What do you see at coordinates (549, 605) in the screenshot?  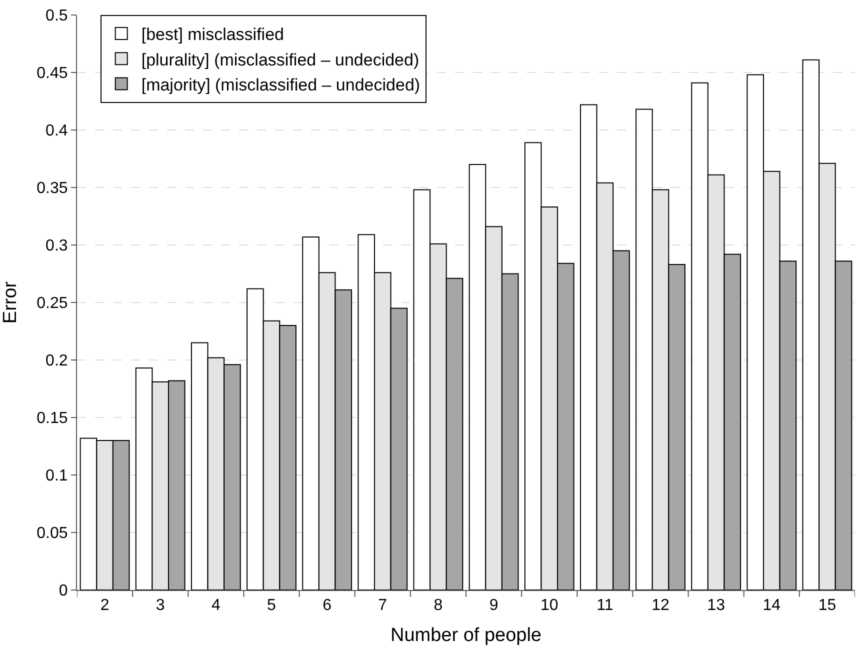 I see `x-tick-label: 10` at bounding box center [549, 605].